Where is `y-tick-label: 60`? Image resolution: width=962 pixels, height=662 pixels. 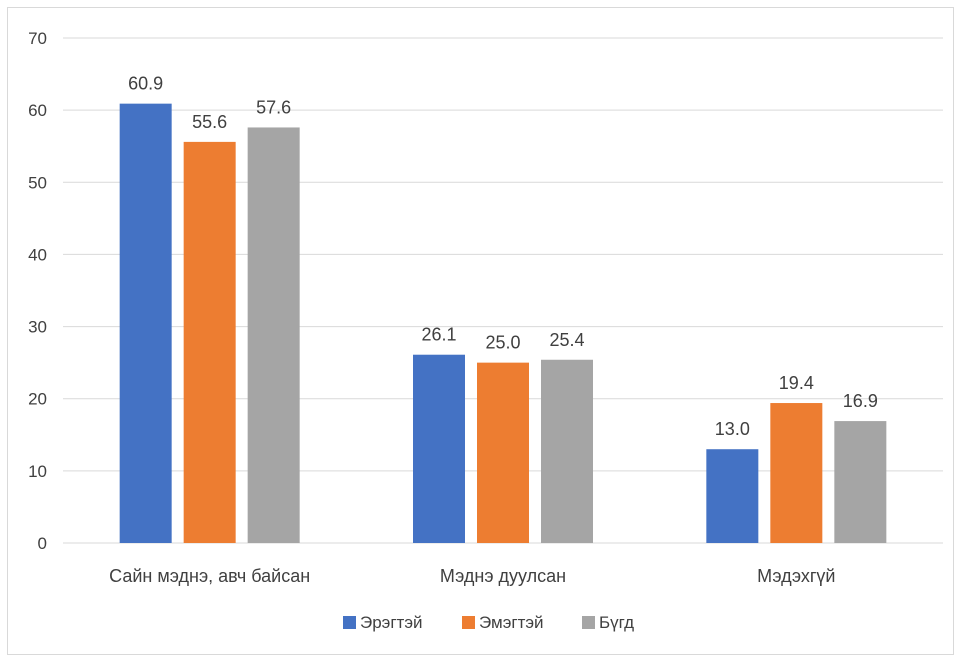 y-tick-label: 60 is located at coordinates (37, 110).